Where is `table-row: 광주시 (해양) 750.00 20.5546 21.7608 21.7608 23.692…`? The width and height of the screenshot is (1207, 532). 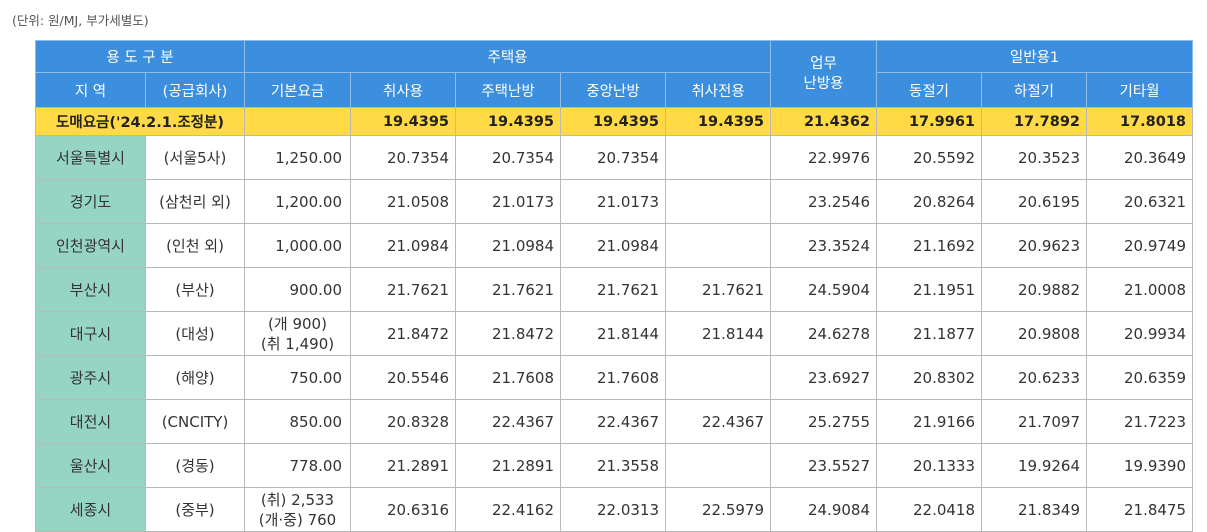 table-row: 광주시 (해양) 750.00 20.5546 21.7608 21.7608 23.692… is located at coordinates (614, 377).